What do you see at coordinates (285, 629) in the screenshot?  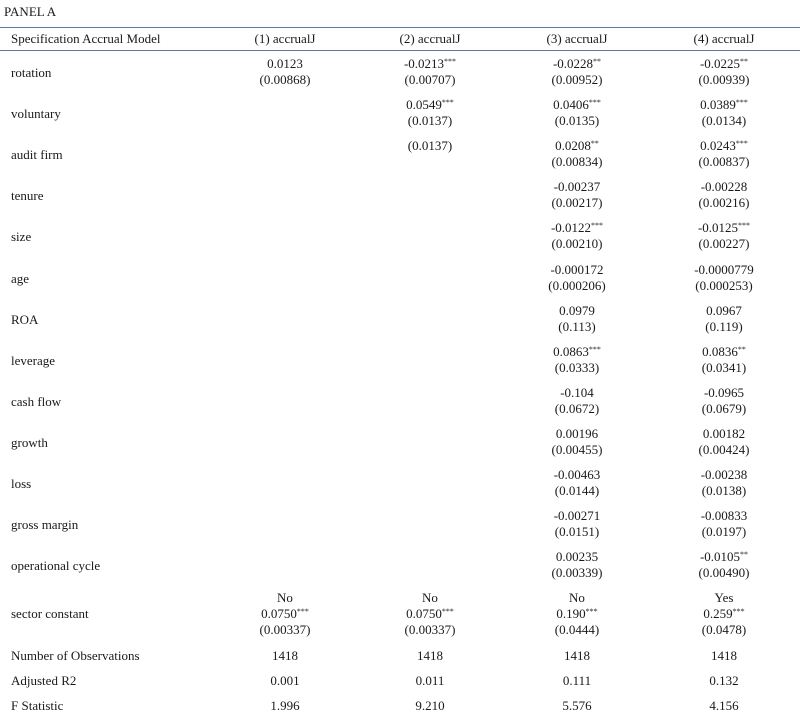 I see `standard-error: (0.00337)` at bounding box center [285, 629].